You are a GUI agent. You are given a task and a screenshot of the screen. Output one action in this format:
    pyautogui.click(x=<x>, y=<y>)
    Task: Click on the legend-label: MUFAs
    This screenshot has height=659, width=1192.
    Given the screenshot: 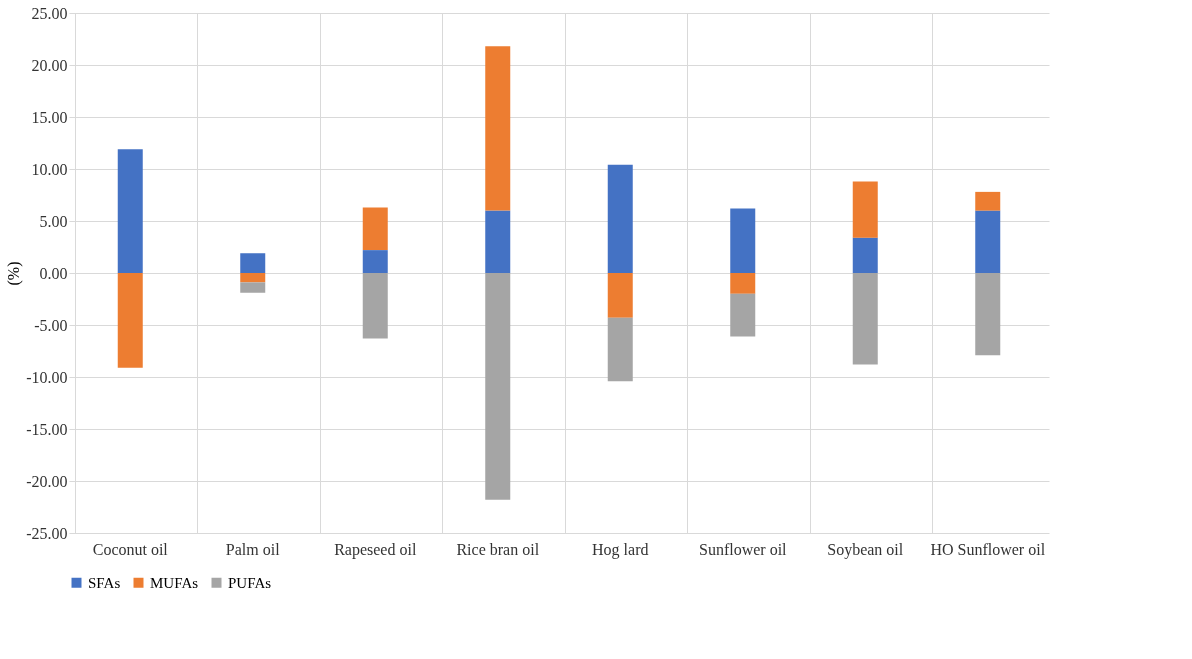 What is the action you would take?
    pyautogui.click(x=174, y=582)
    